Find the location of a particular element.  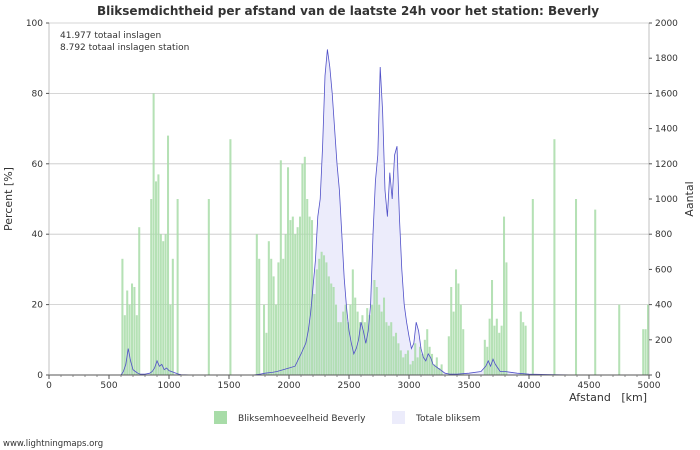

x-tick-label: 500 is located at coordinates (108, 386).